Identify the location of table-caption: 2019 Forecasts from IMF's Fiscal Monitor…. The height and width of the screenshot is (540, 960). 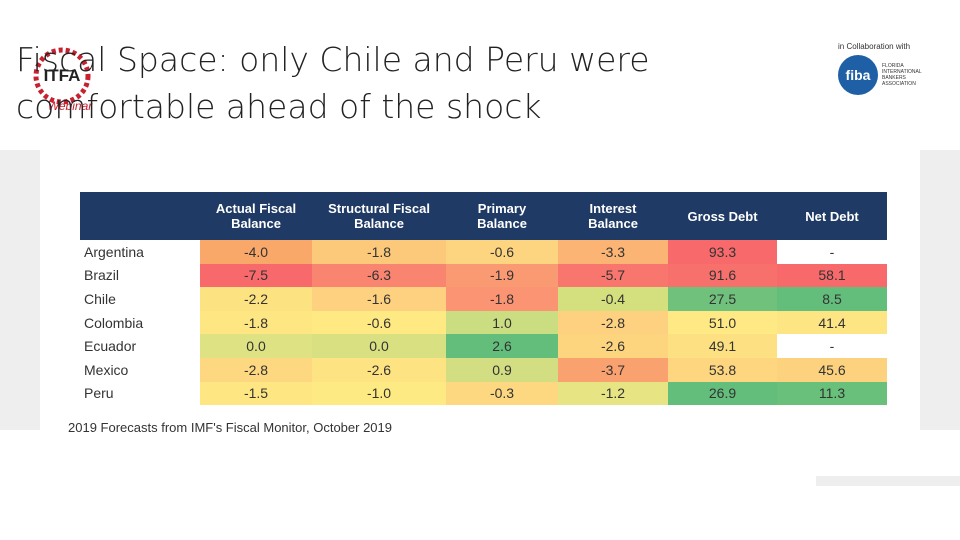
(230, 427).